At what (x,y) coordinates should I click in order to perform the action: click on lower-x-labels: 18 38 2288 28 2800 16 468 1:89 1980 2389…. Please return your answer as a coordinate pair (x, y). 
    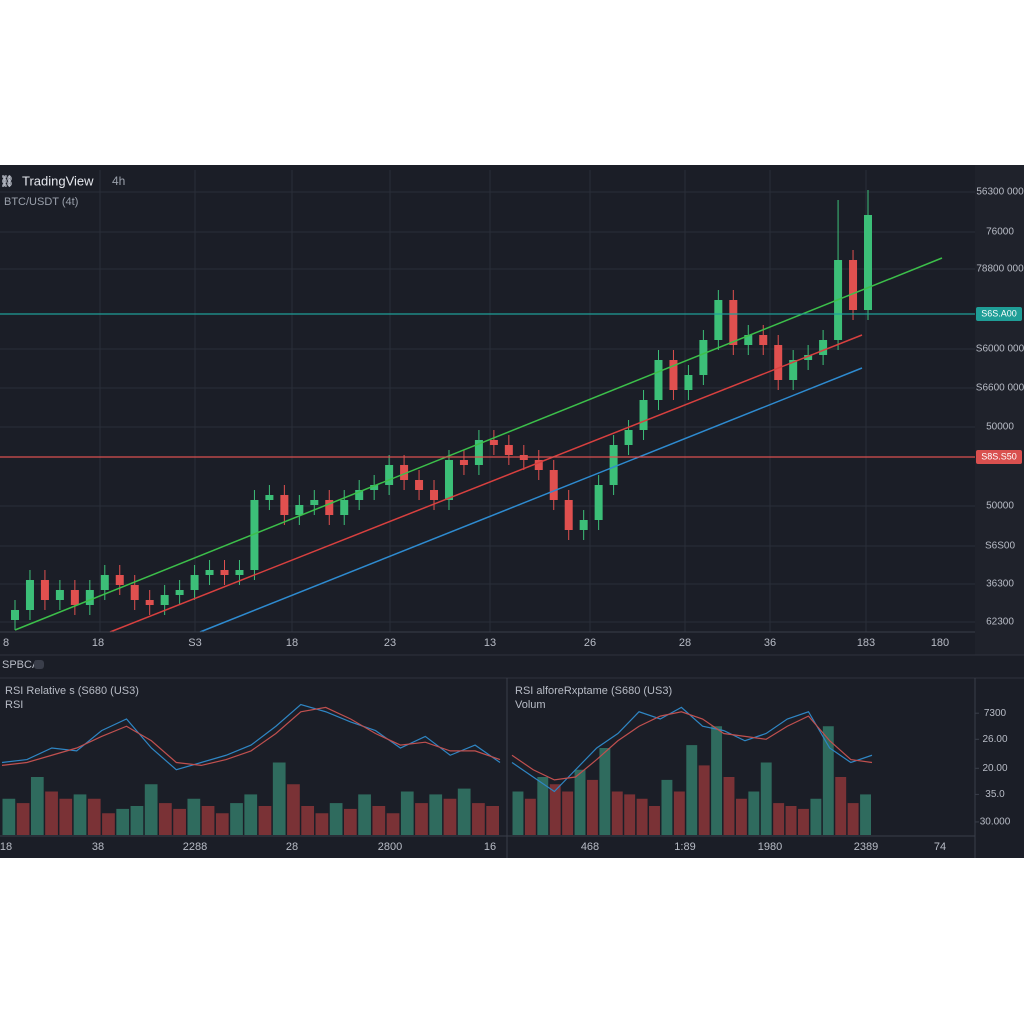
    Looking at the image, I should click on (473, 847).